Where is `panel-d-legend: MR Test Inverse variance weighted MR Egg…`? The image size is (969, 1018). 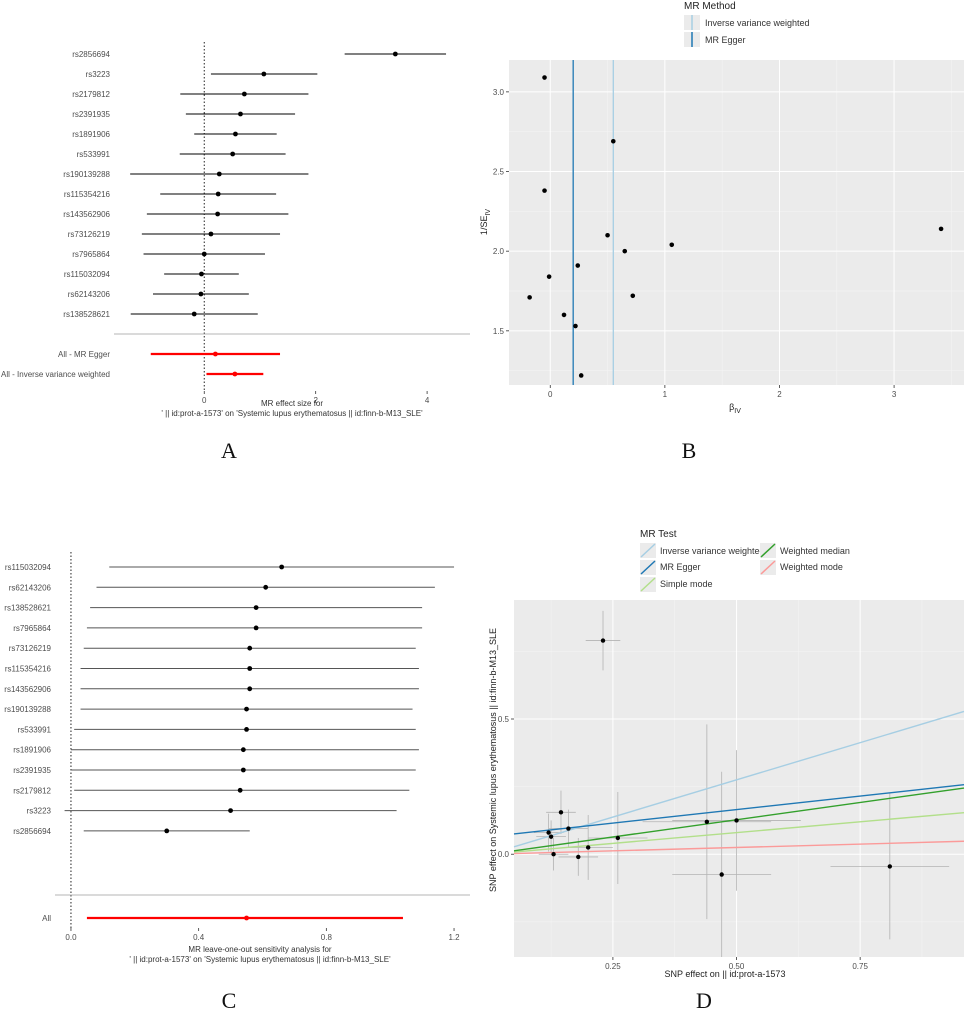 panel-d-legend: MR Test Inverse variance weighted MR Egg… is located at coordinates (745, 560).